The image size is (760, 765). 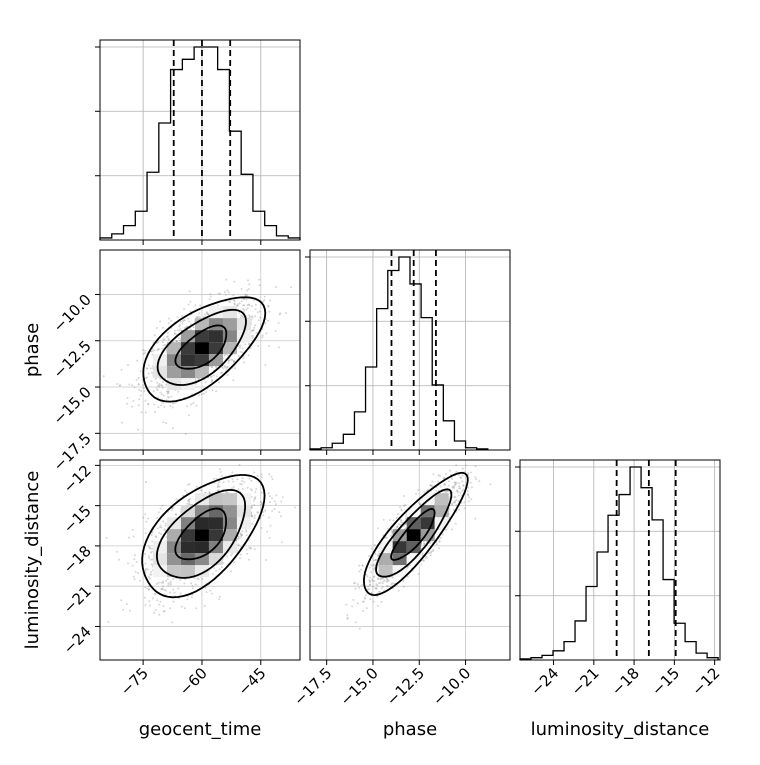 I want to click on density-contour, so click(x=204, y=349).